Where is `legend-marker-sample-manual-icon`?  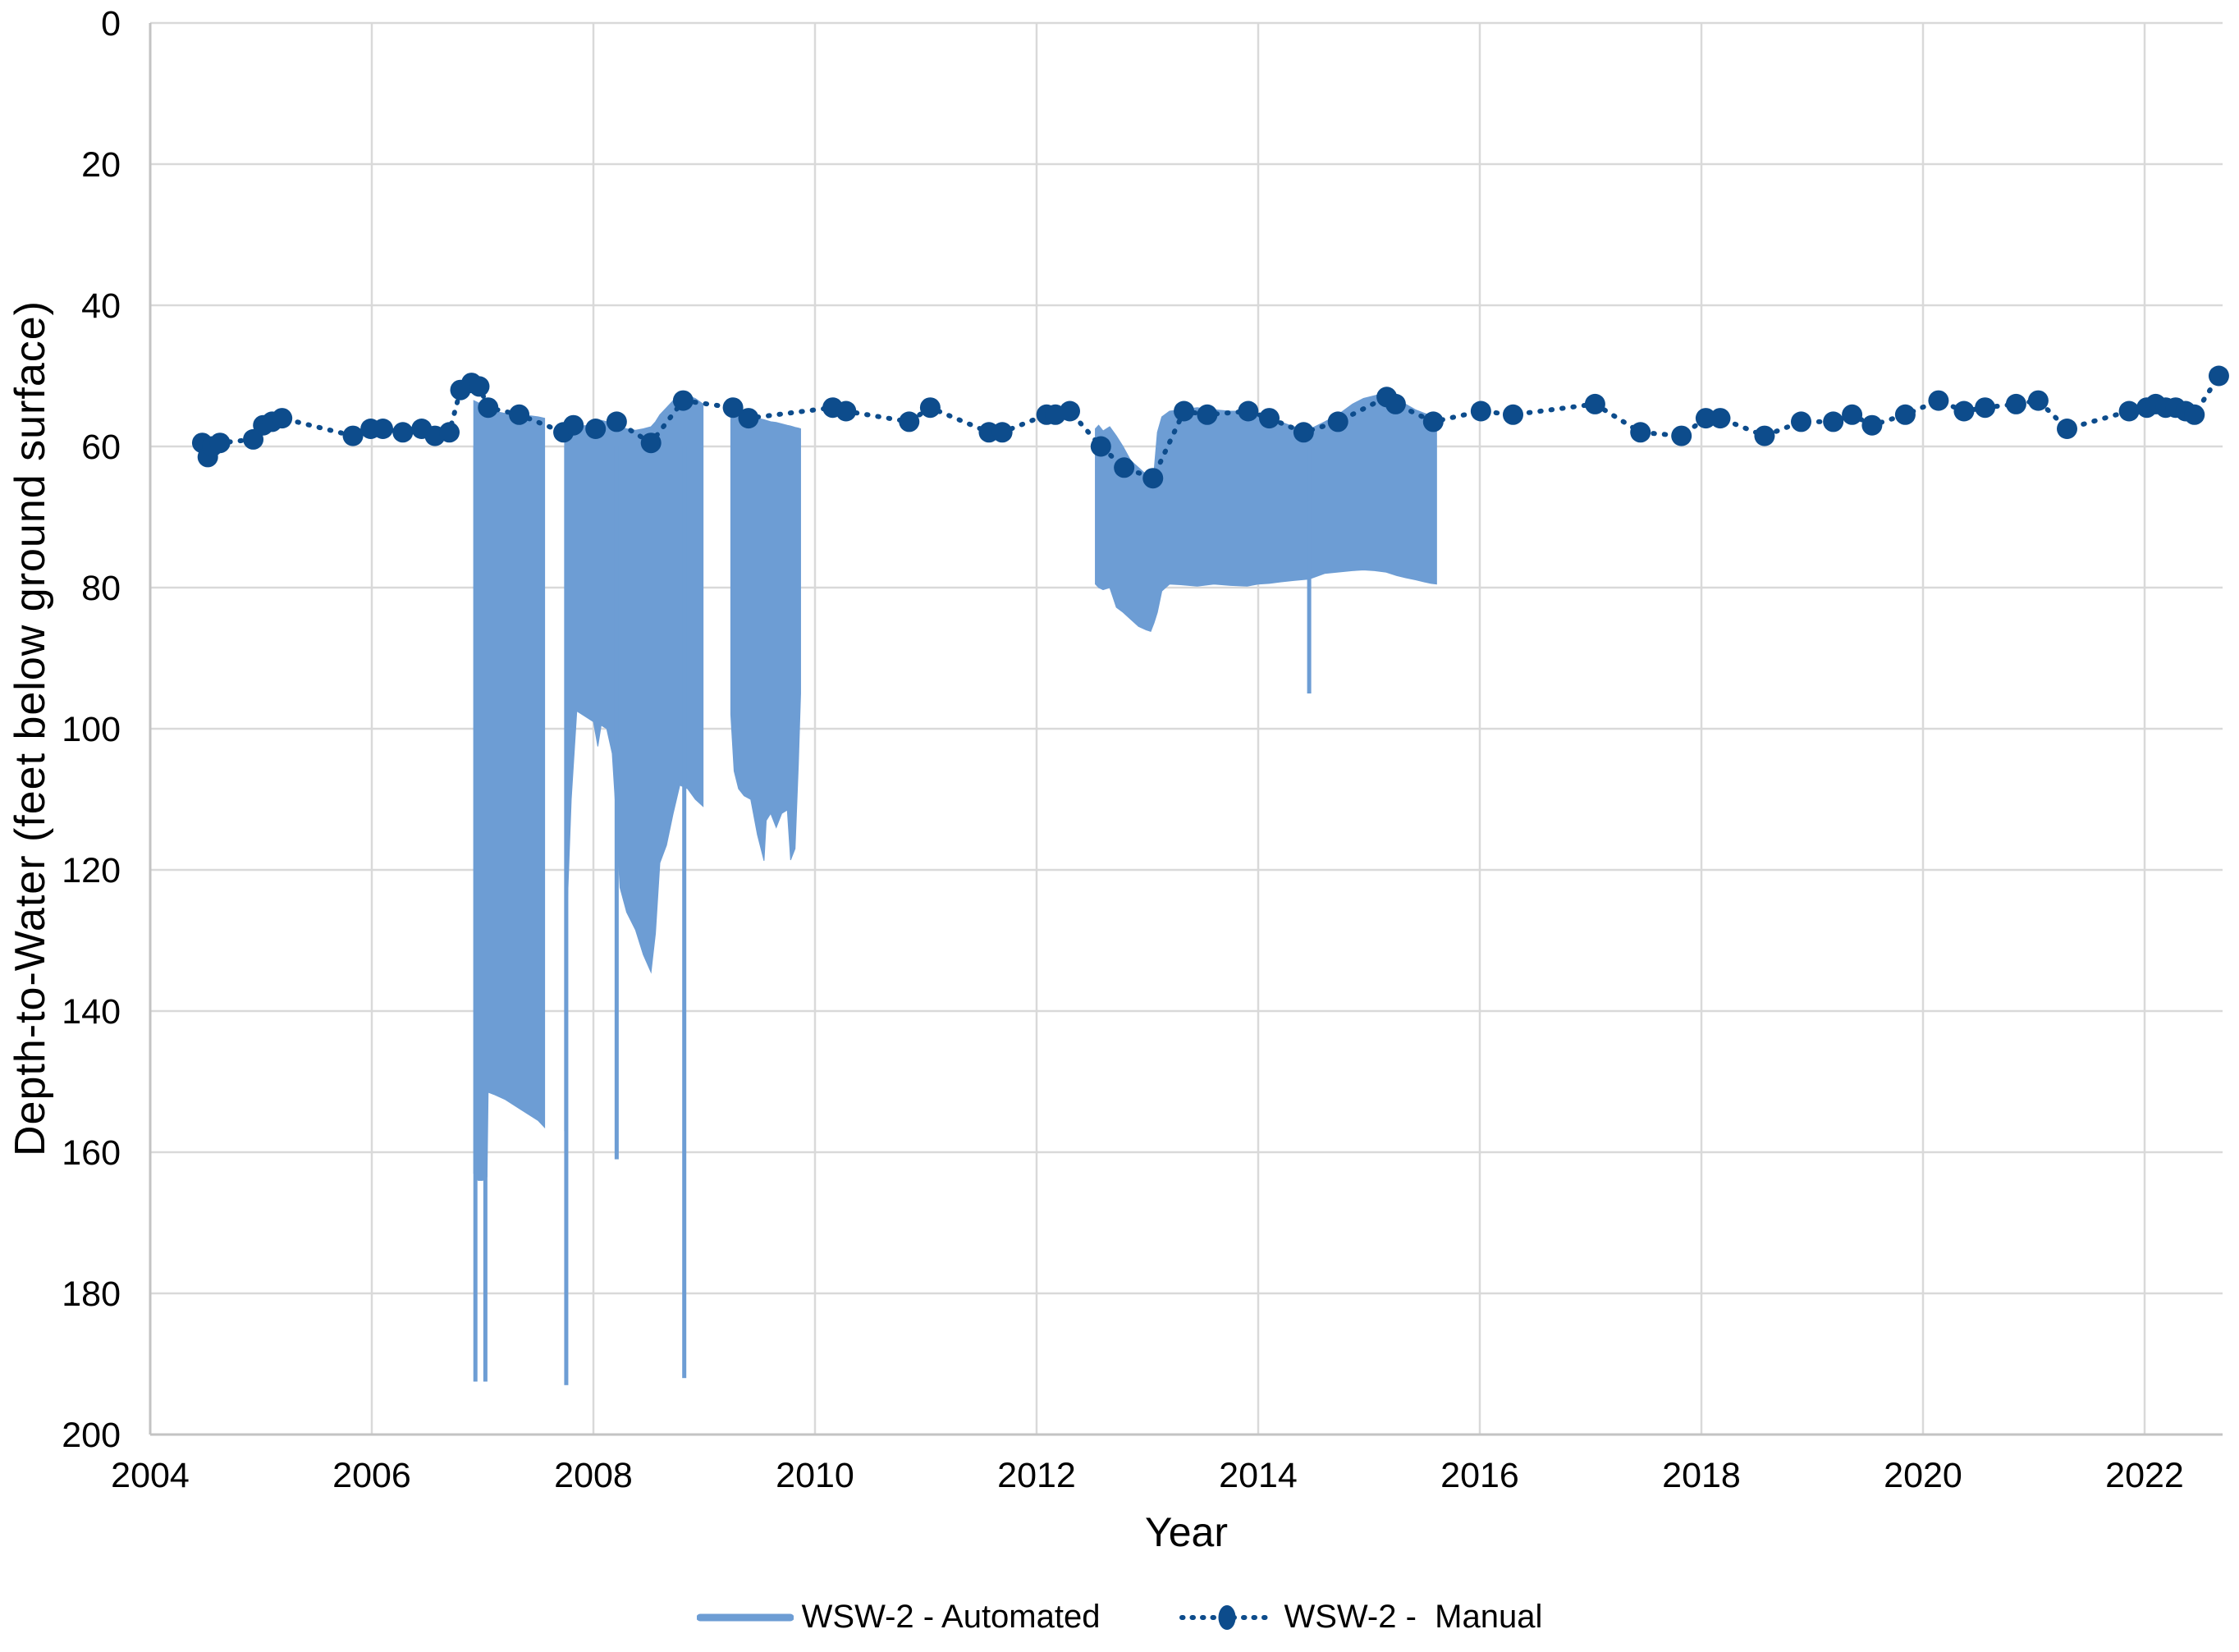
legend-marker-sample-manual-icon is located at coordinates (1227, 1617).